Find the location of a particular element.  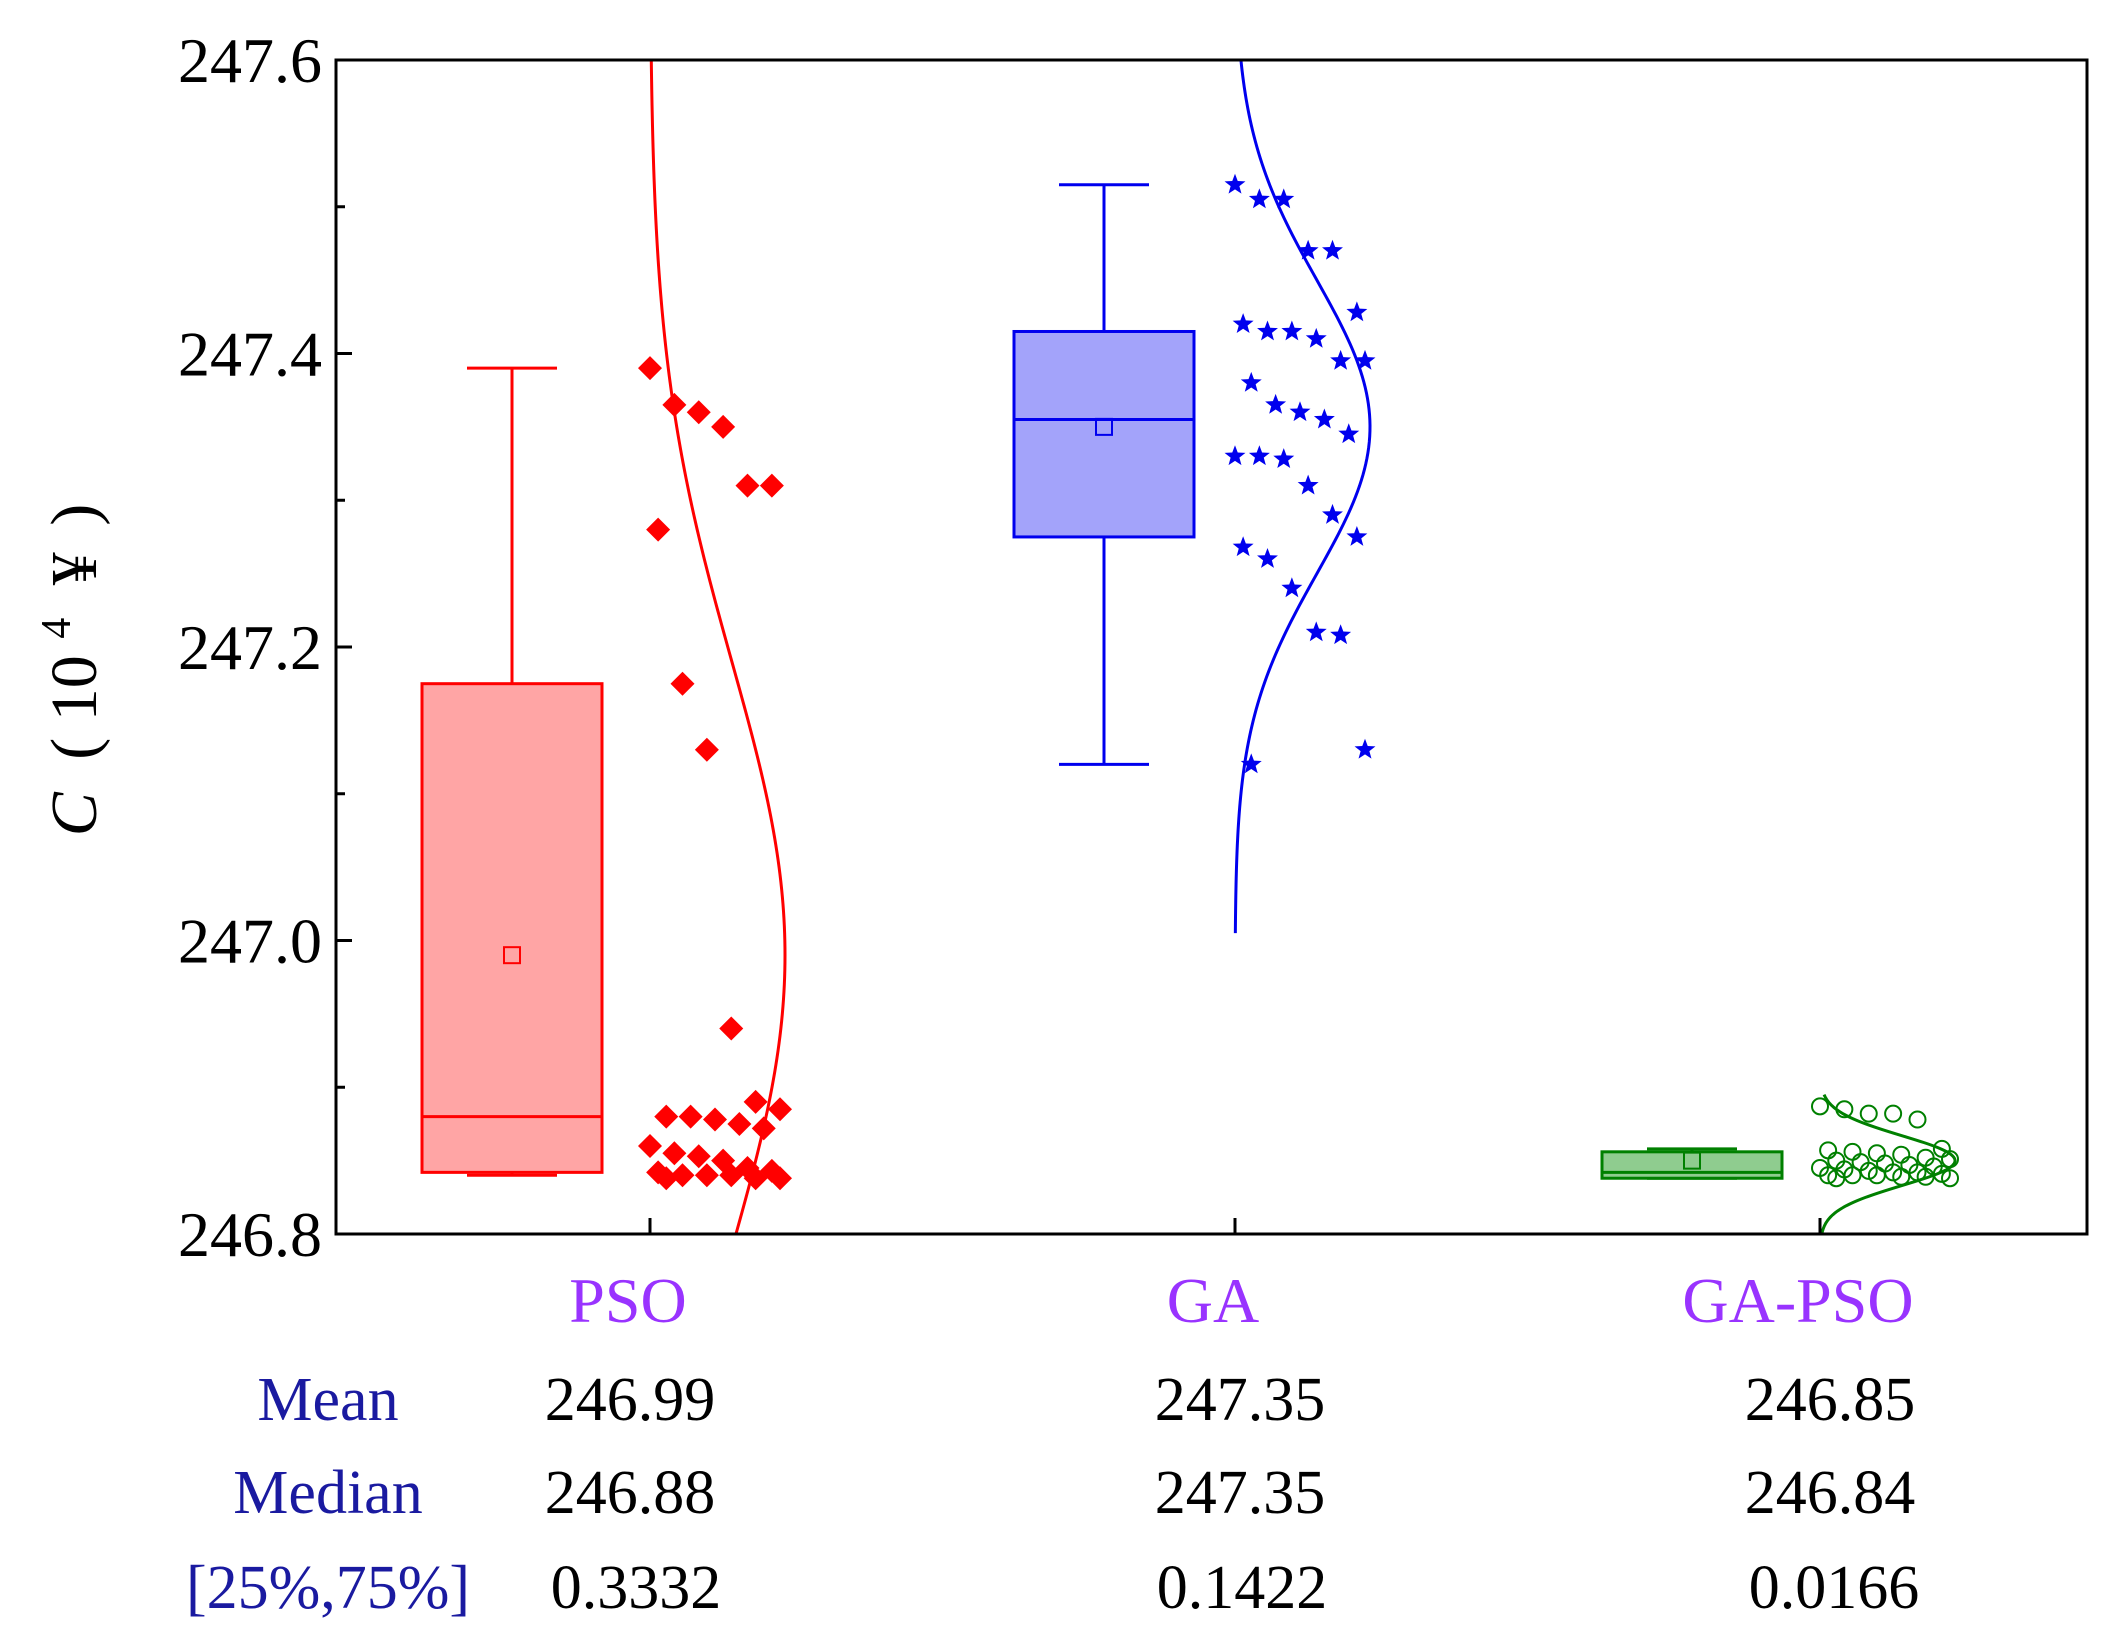

stat-value-iqr-gapso: 0.0166 is located at coordinates (1834, 1588).